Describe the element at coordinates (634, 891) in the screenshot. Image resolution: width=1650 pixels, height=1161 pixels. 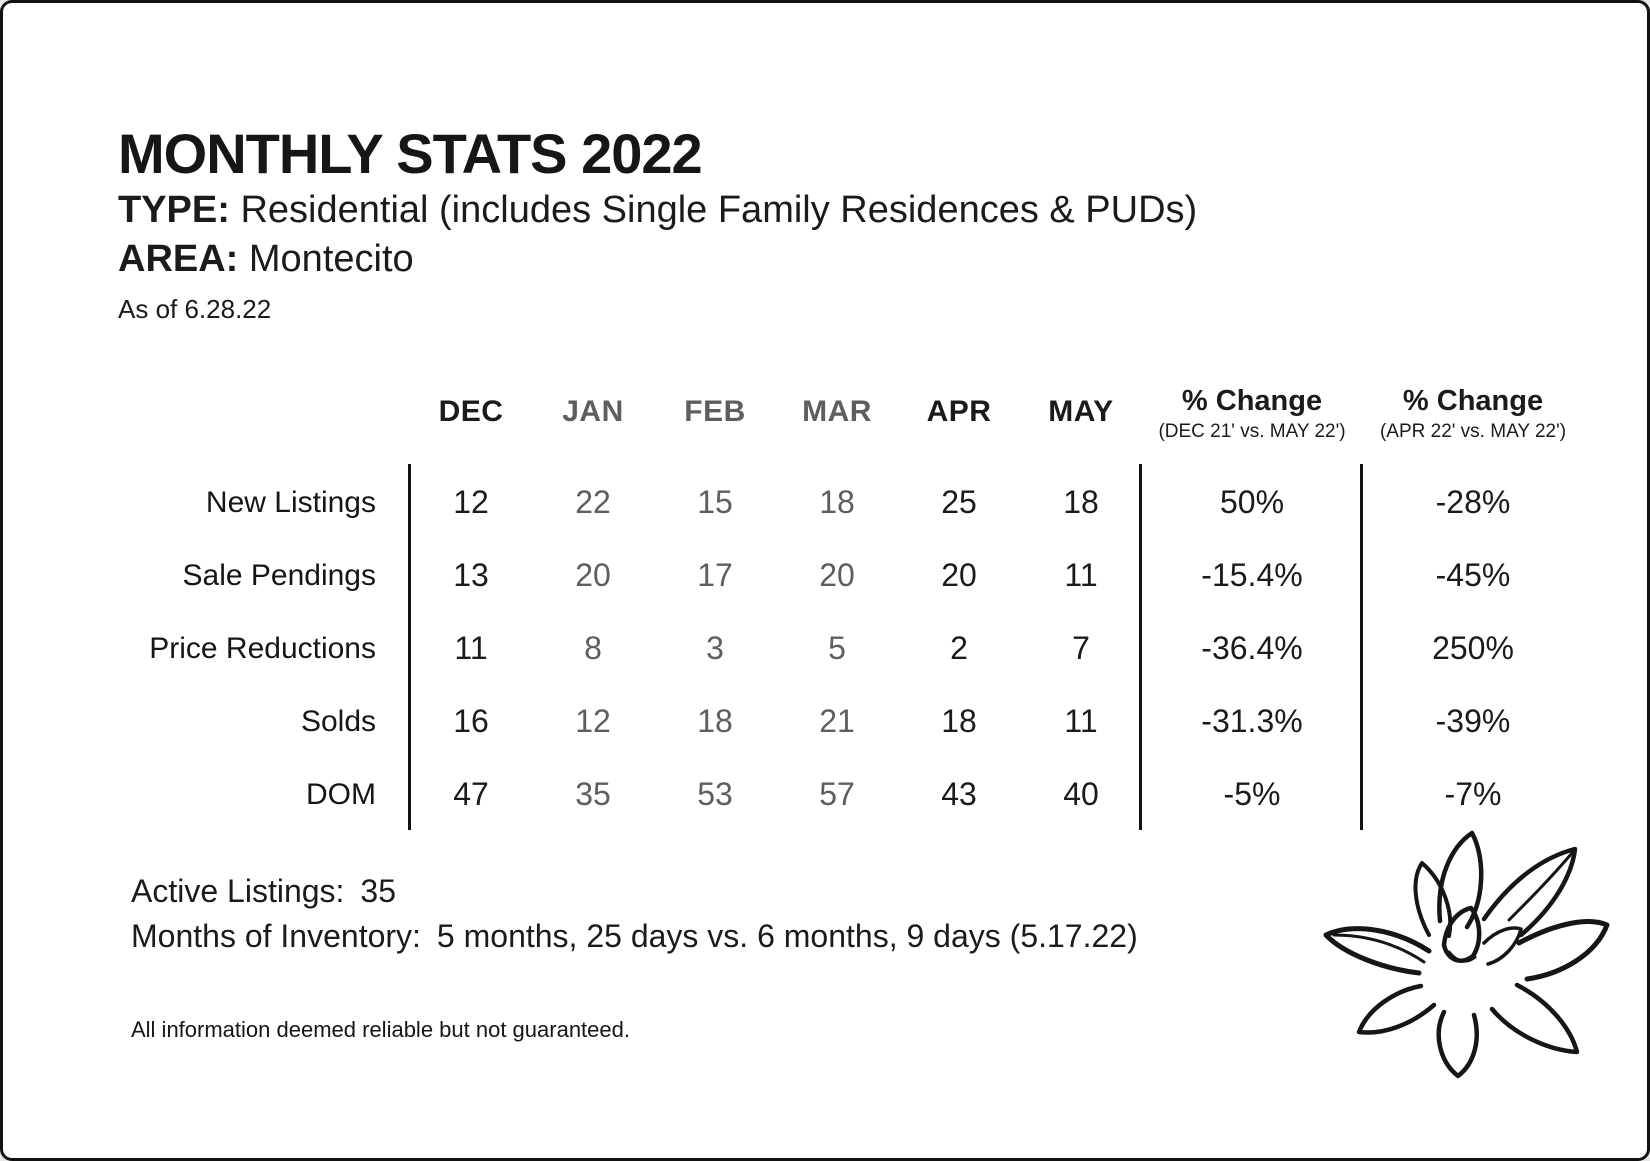
I see `active-listings-line: Active Listings: 35` at that location.